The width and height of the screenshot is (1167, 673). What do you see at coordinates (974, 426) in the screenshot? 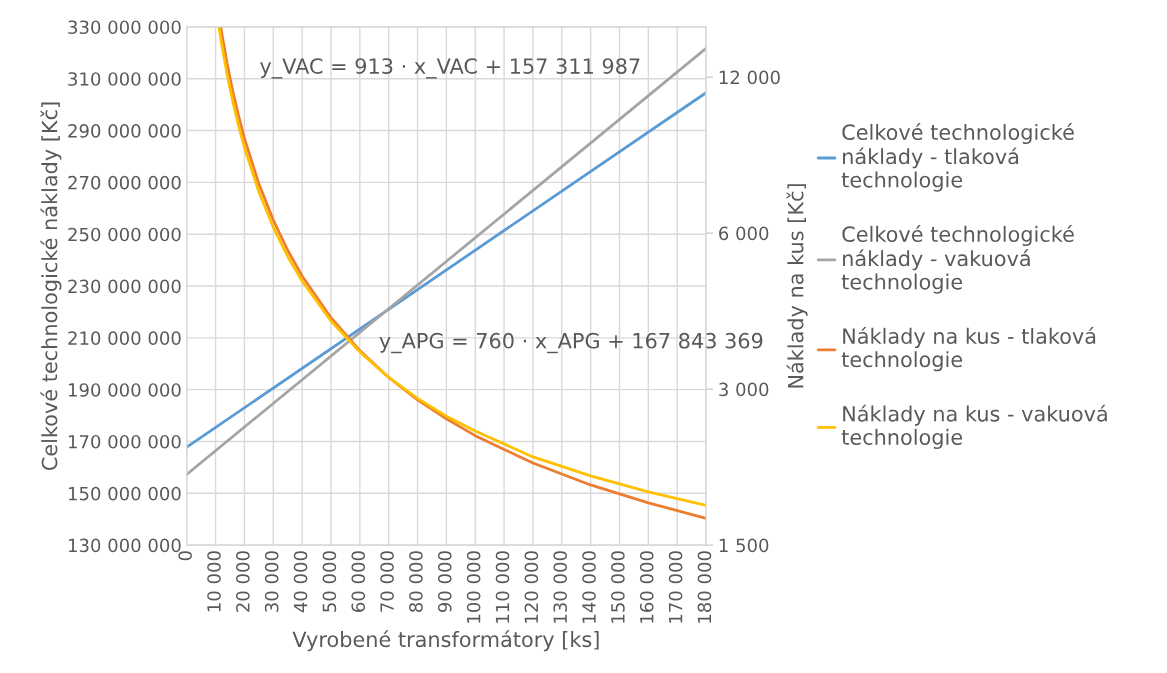
I see `legend-label: Náklady na kus - vakuová technologie` at bounding box center [974, 426].